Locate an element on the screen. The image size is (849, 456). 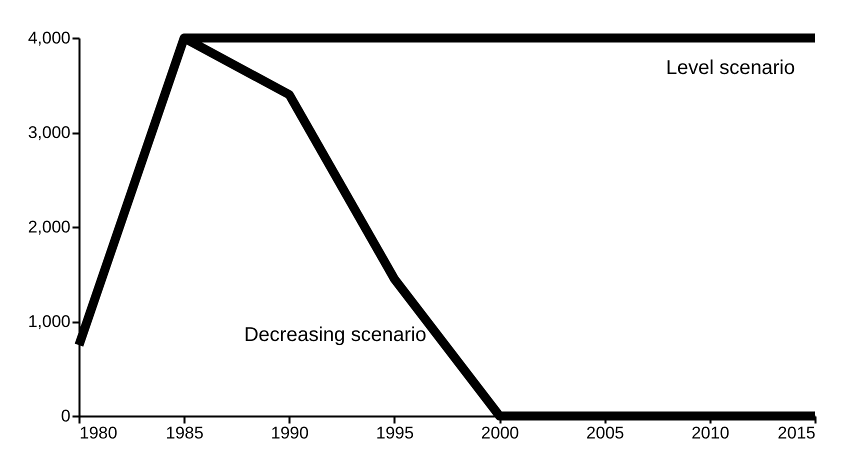
x-tick-label: 2000 is located at coordinates (500, 433).